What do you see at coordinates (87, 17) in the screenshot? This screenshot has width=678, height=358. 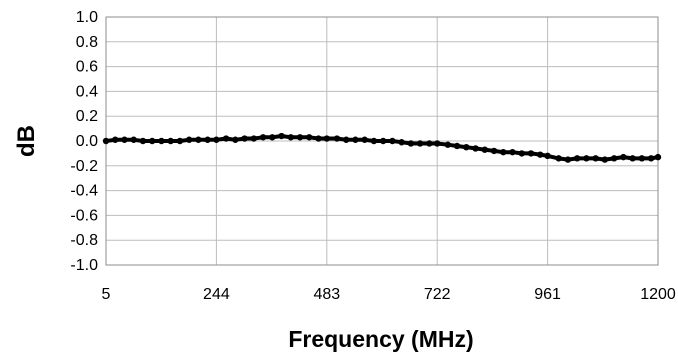 I see `y-tick-label: 1.0` at bounding box center [87, 17].